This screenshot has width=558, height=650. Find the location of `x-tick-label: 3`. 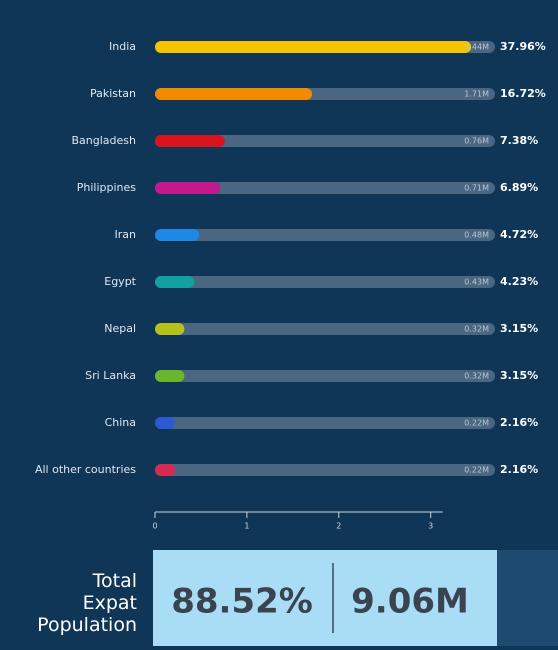

x-tick-label: 3 is located at coordinates (430, 526).